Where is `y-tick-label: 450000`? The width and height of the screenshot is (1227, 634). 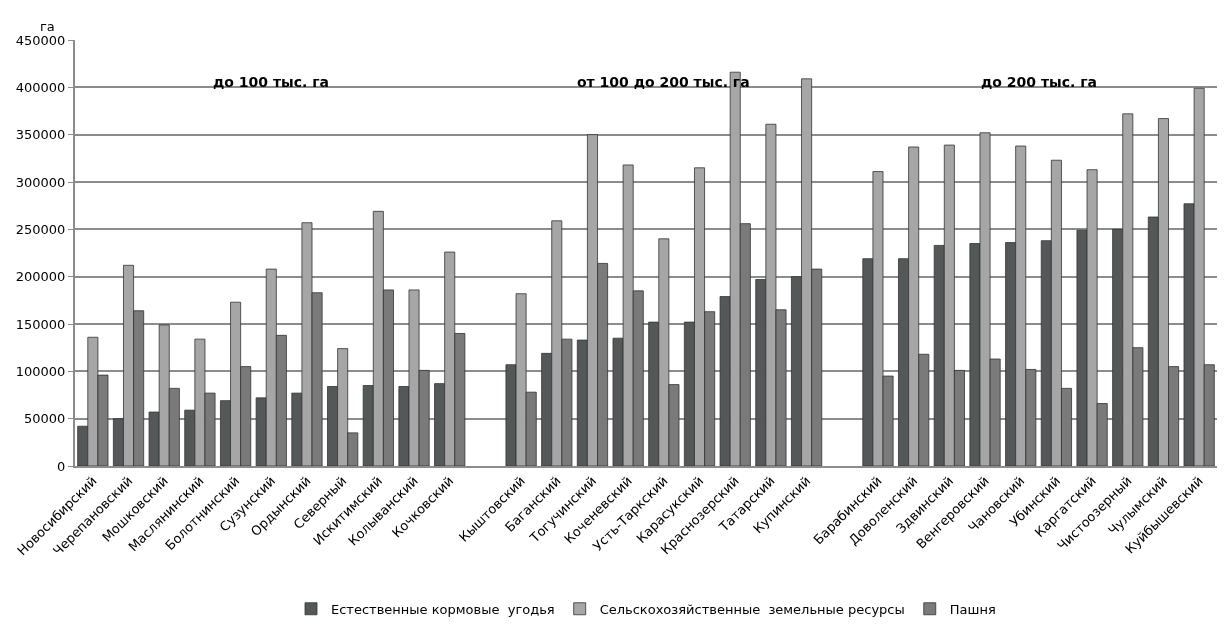
y-tick-label: 450000 is located at coordinates (40, 40).